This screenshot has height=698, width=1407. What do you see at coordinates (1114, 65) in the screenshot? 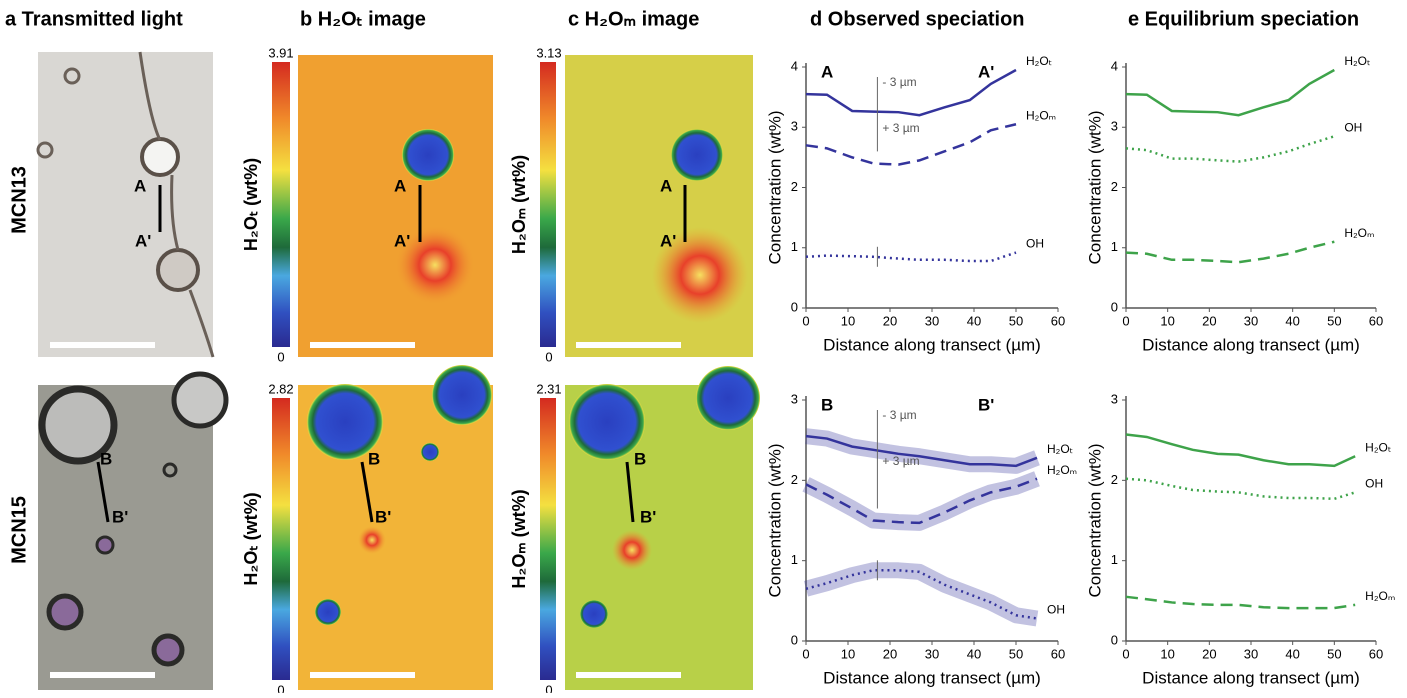
I see `y-tick-label: 4` at bounding box center [1114, 65].